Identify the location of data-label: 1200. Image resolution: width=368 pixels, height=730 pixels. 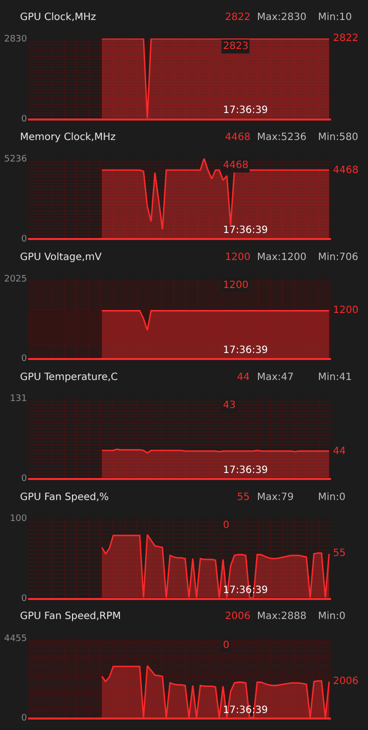
(345, 310).